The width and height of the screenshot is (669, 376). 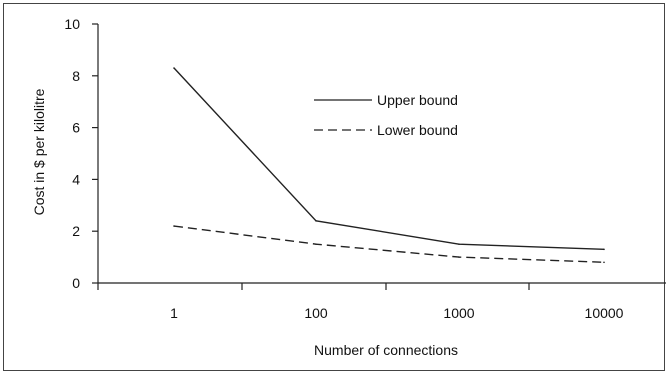 I want to click on x-tick-label: 100, so click(x=316, y=313).